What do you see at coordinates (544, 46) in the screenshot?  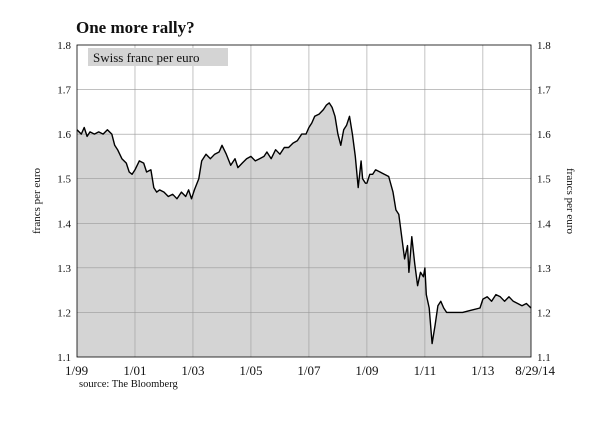 I see `y-tick-label-right: 1.8` at bounding box center [544, 46].